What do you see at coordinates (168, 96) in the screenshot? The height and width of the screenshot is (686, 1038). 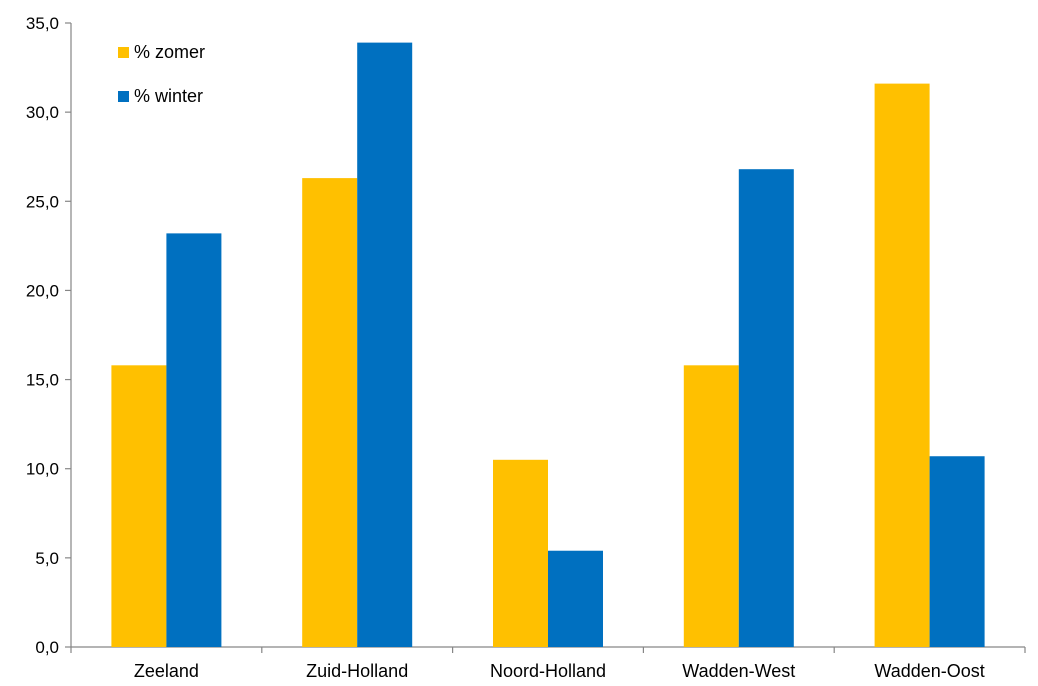 I see `legend-label: % winter` at bounding box center [168, 96].